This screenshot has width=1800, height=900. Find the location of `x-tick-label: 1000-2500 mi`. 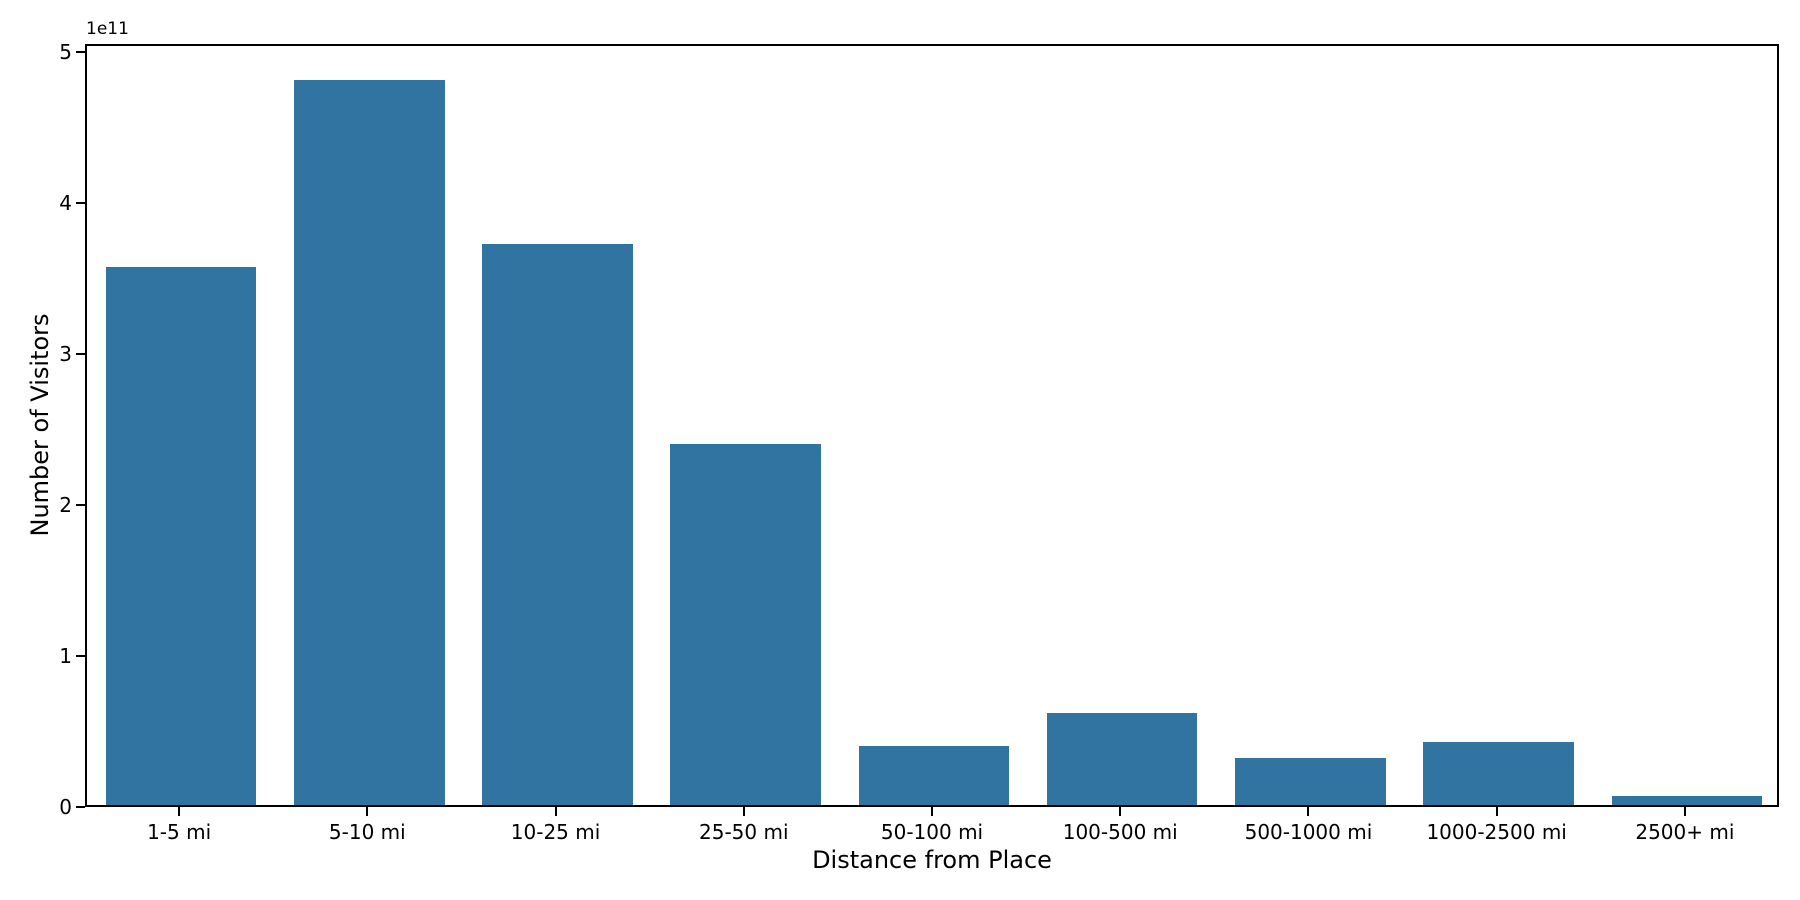

x-tick-label: 1000-2500 mi is located at coordinates (1496, 832).